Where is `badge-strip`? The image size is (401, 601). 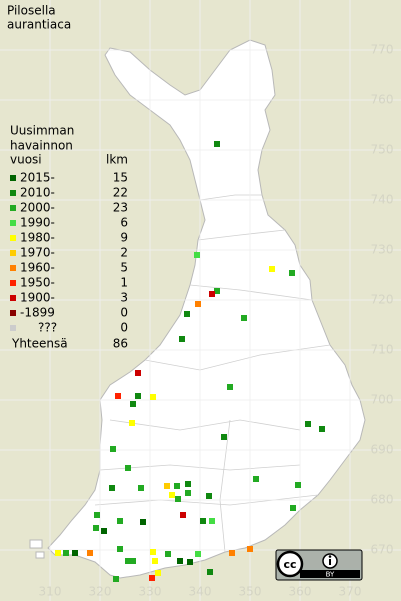 badge-strip is located at coordinates (330, 574).